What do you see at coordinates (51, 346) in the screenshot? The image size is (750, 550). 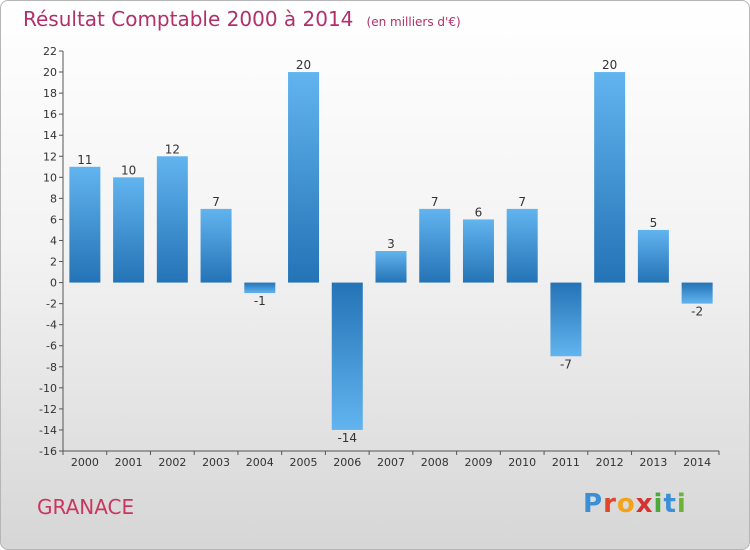 I see `y-tick-label: -6` at bounding box center [51, 346].